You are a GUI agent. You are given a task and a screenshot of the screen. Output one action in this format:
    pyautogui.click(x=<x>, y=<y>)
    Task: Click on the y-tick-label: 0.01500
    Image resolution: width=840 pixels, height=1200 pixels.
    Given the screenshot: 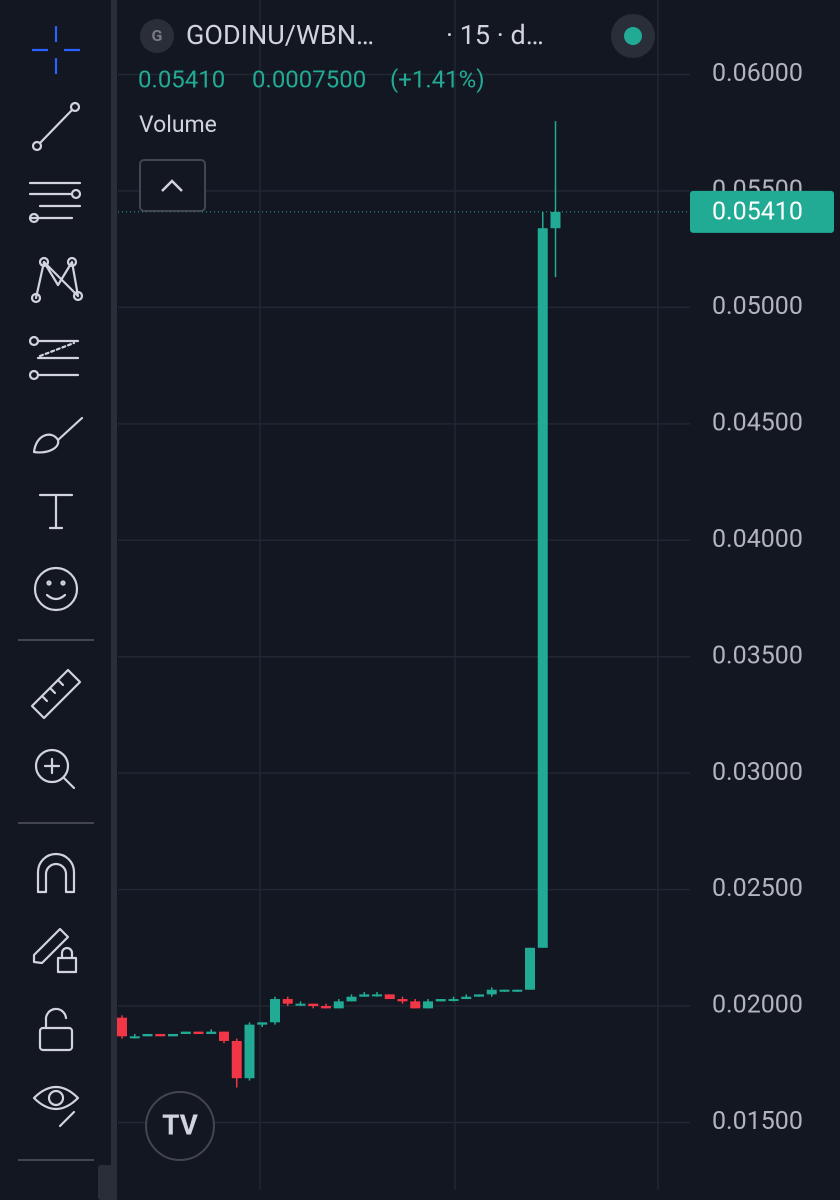 What is the action you would take?
    pyautogui.click(x=757, y=1121)
    